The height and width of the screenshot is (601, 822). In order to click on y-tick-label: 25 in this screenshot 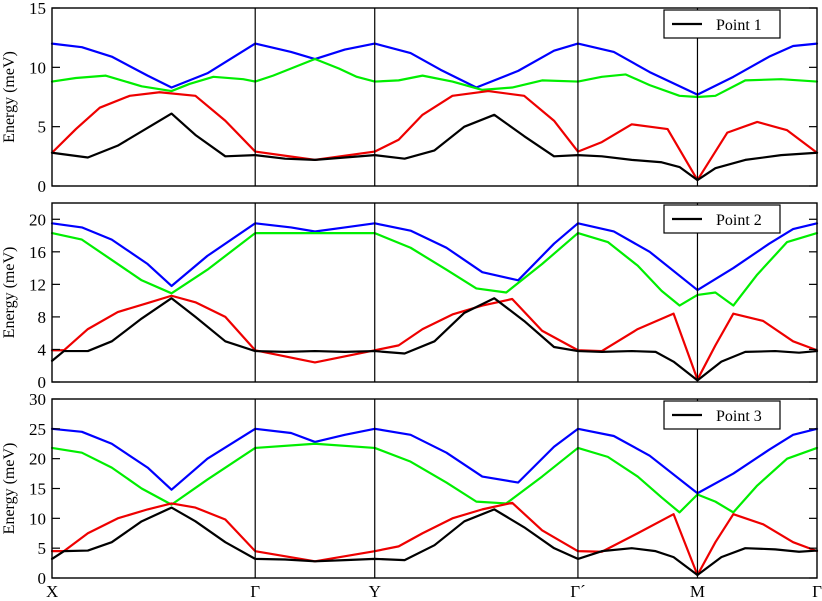, I will do `click(37, 429)`.